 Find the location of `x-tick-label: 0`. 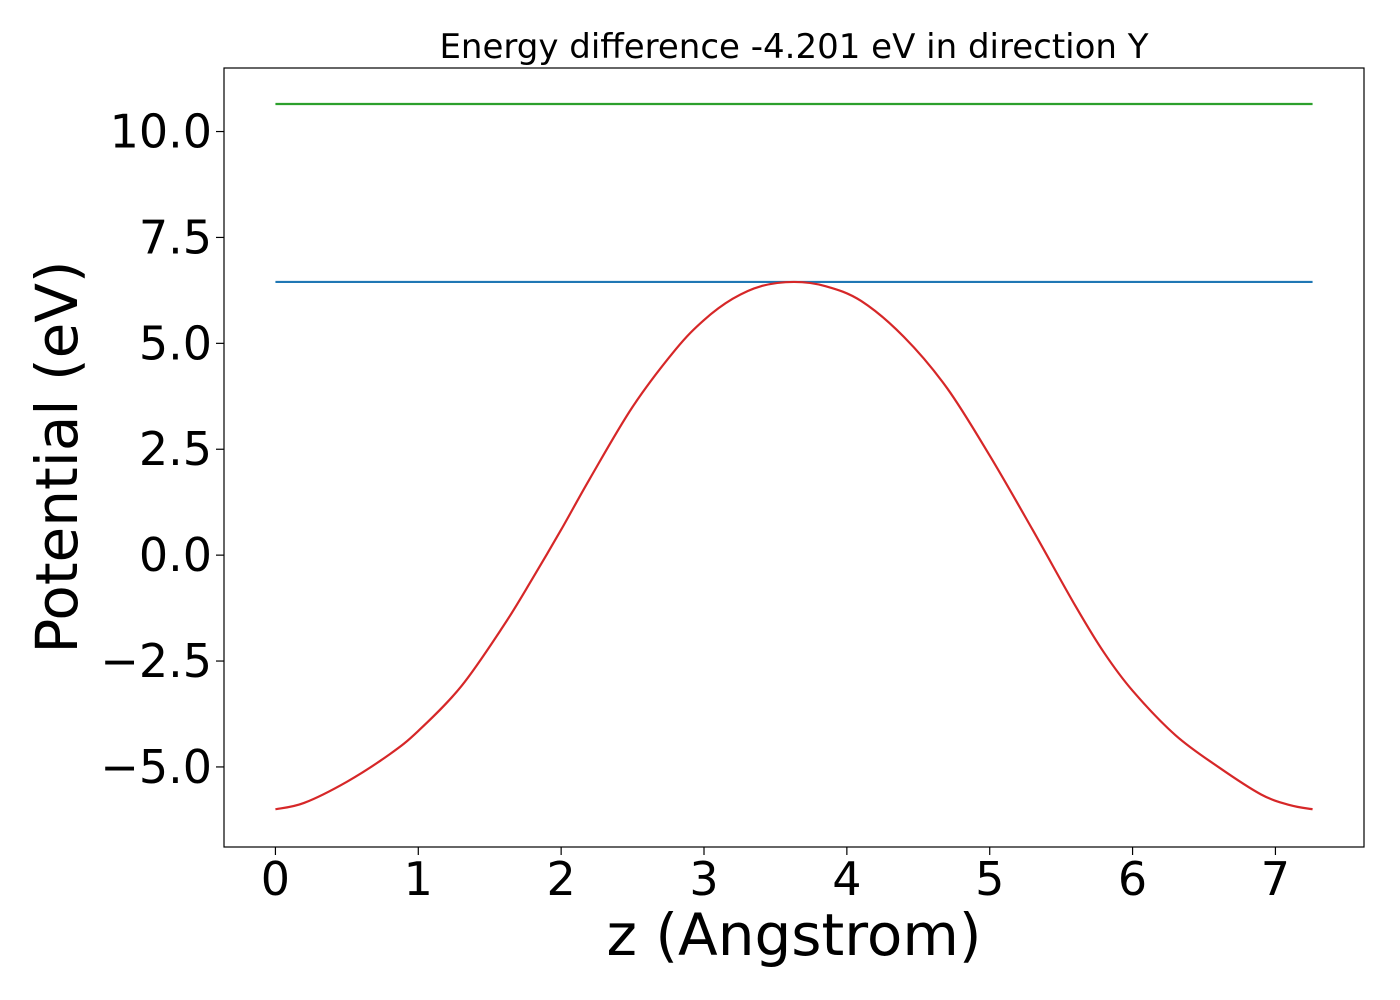

x-tick-label: 0 is located at coordinates (275, 879).